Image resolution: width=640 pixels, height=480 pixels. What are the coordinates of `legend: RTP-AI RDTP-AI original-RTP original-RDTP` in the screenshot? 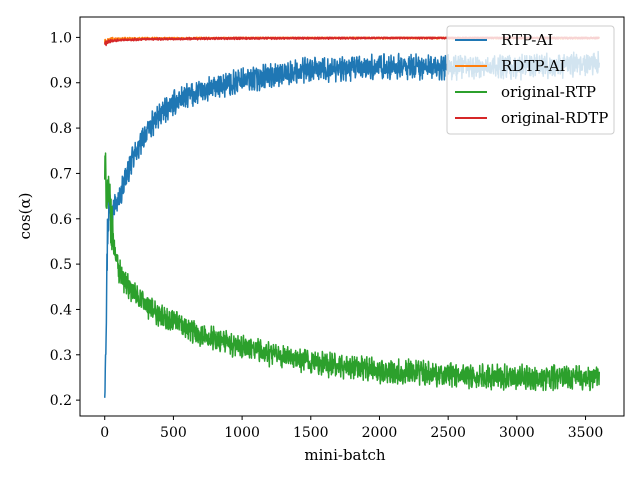 It's located at (530, 80).